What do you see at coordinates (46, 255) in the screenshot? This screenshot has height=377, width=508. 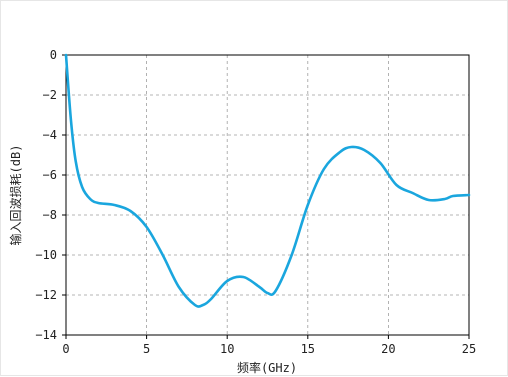 I see `y-tick-label: −10` at bounding box center [46, 255].